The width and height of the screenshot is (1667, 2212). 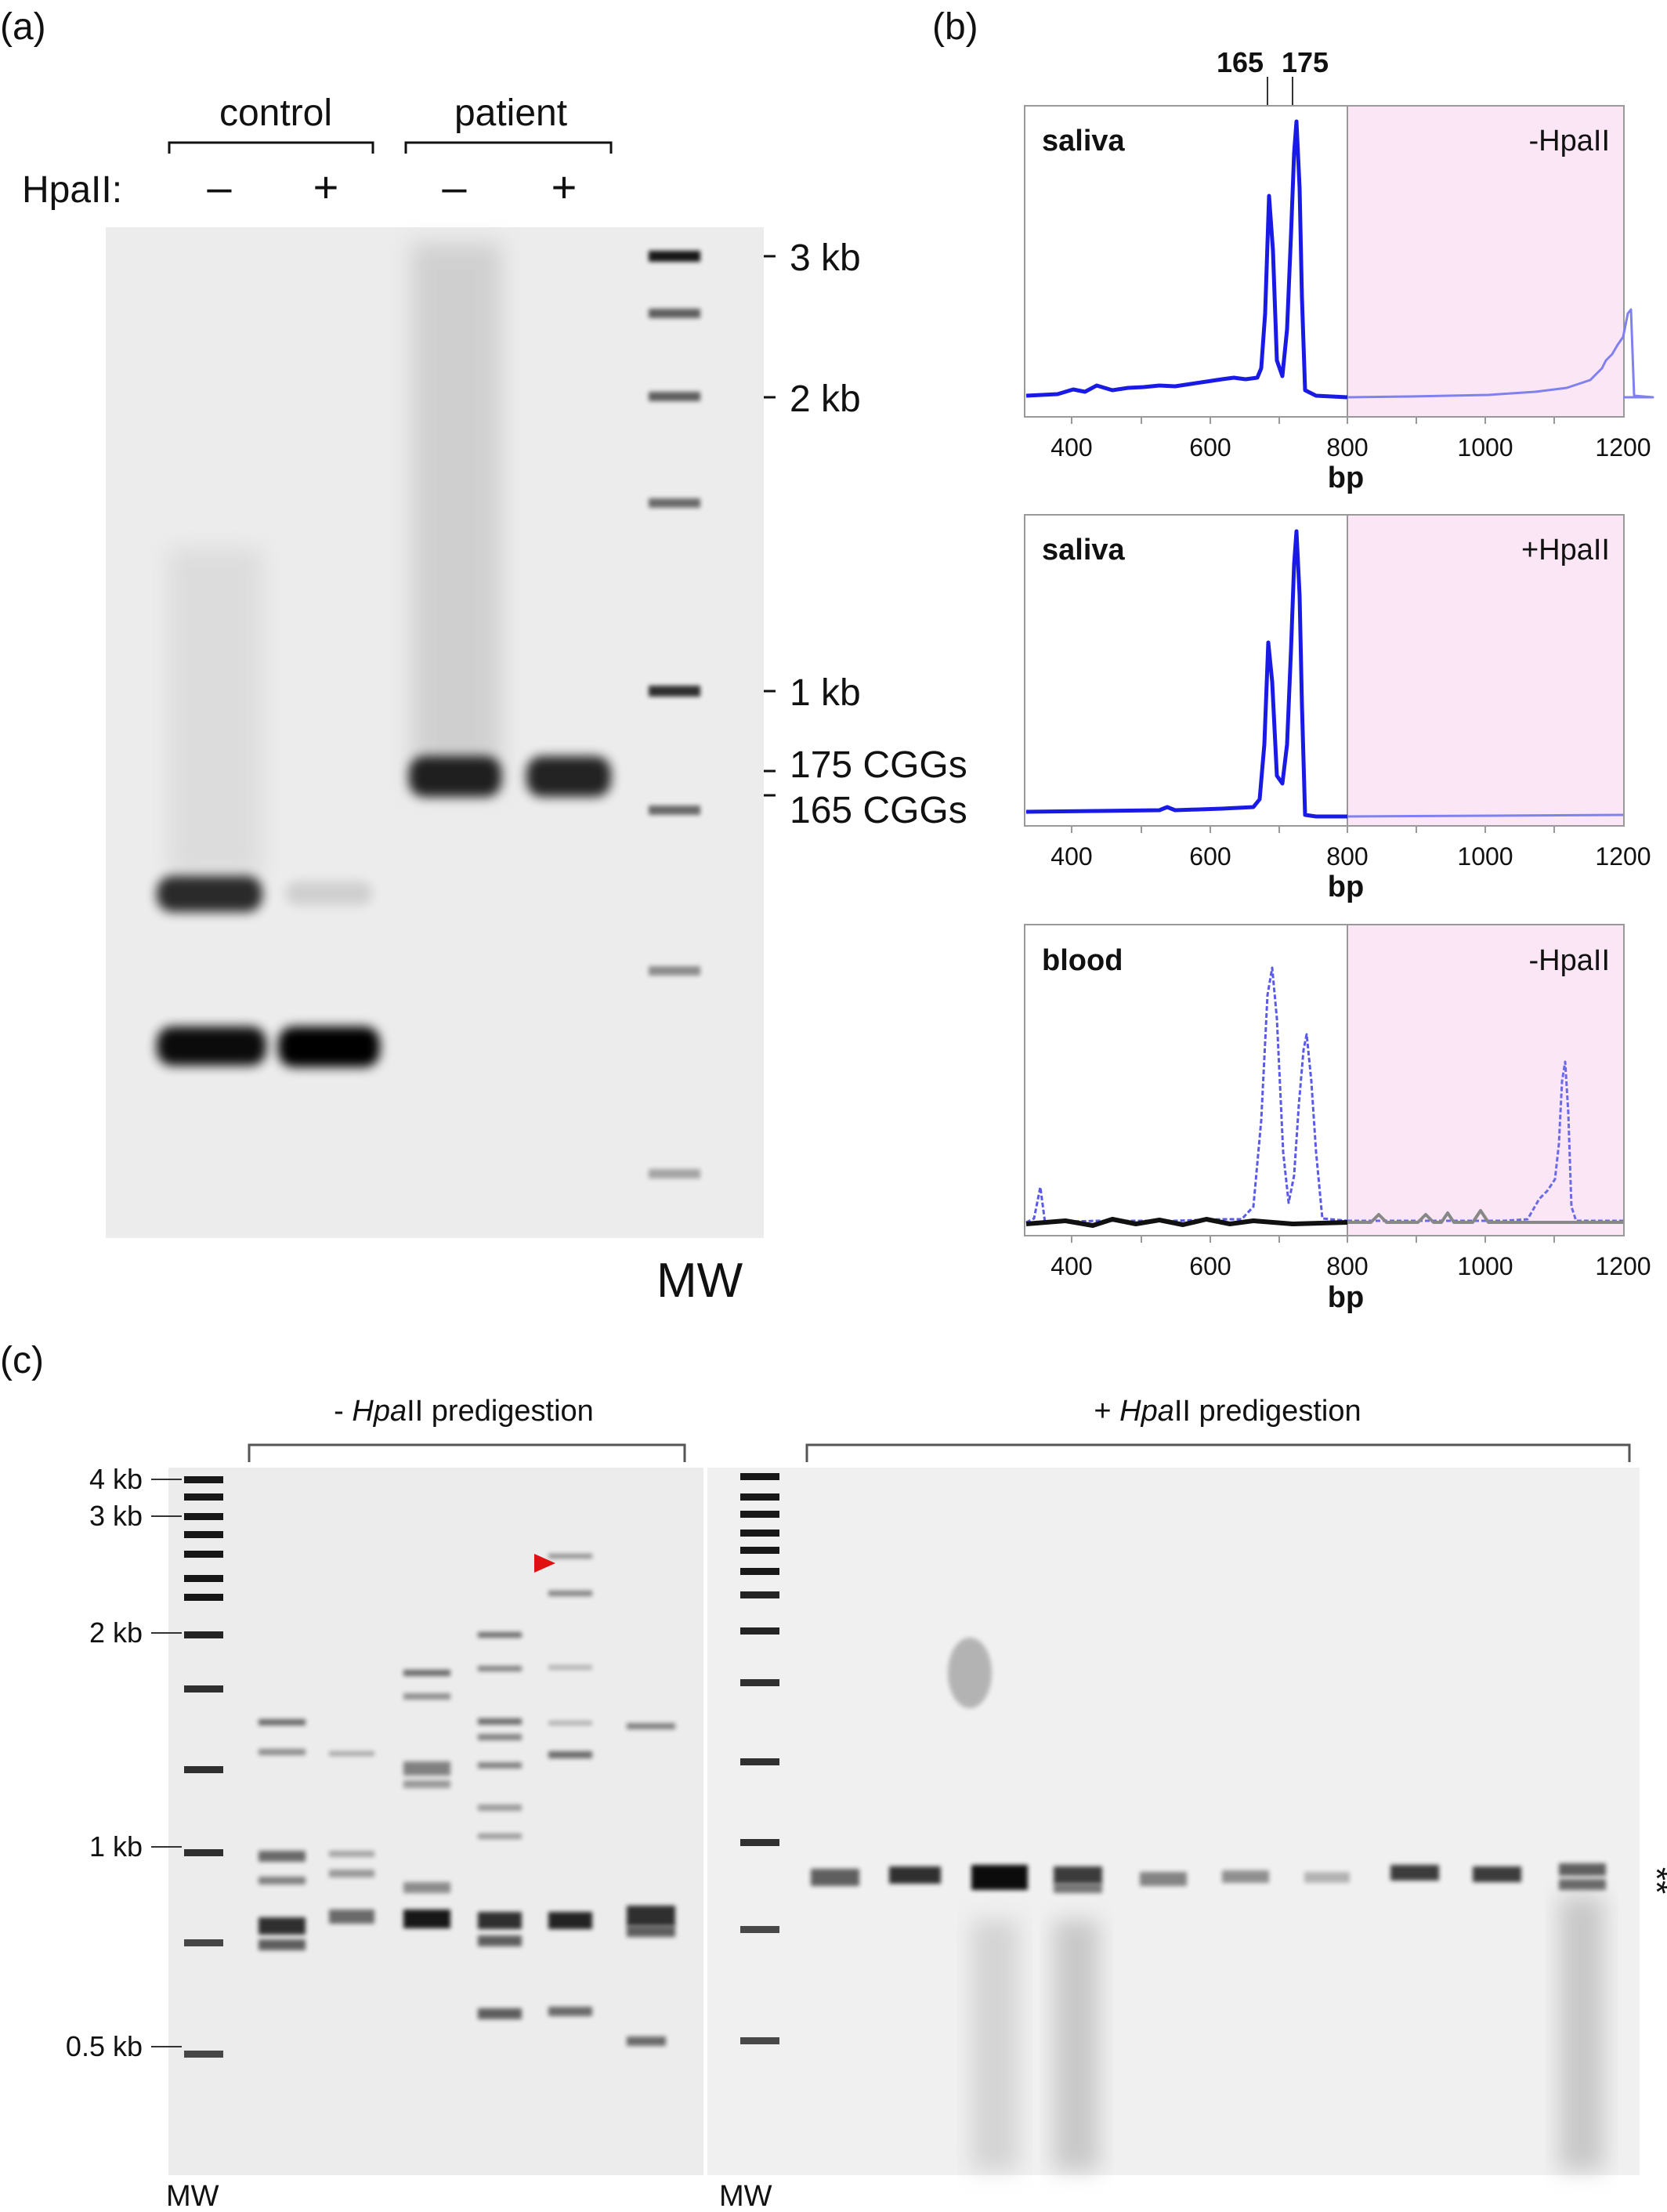 I want to click on panel-a-label: (a), so click(x=23, y=27).